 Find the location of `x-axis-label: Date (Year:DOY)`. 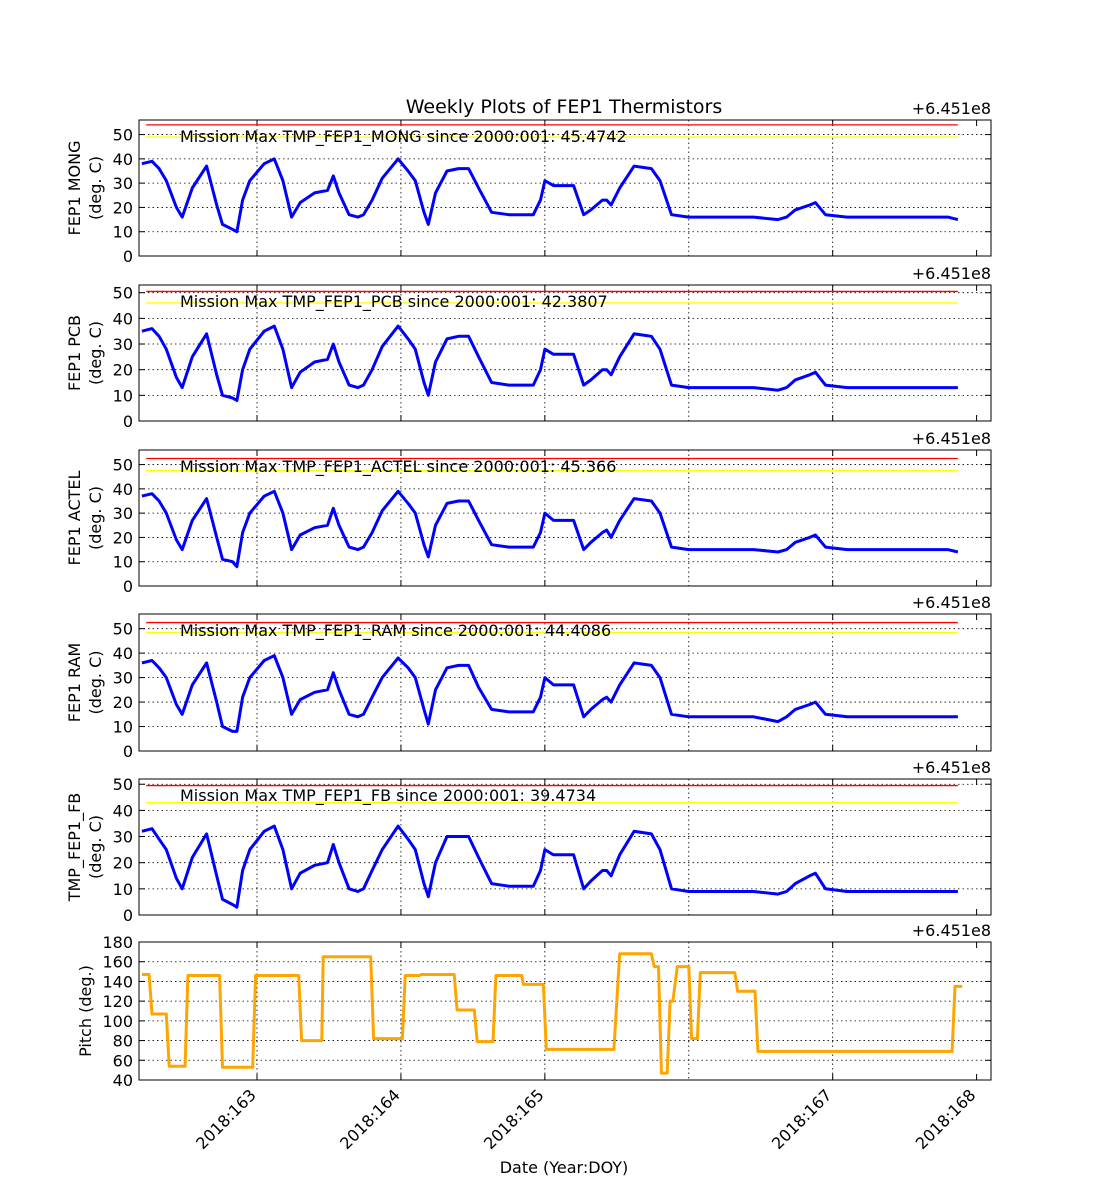

x-axis-label: Date (Year:DOY) is located at coordinates (564, 1167).